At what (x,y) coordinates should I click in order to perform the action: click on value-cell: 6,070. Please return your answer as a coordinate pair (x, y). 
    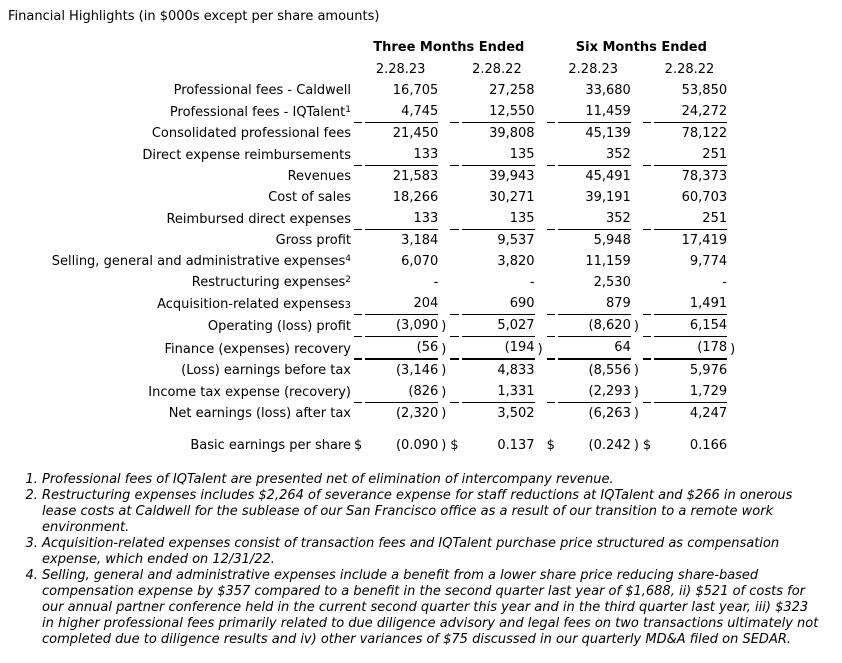
    Looking at the image, I should click on (420, 261).